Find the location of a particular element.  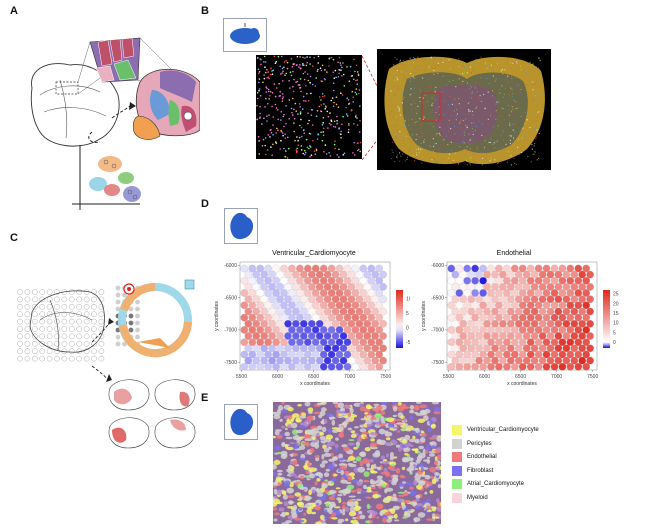

y-tick-label: -7500 is located at coordinates (230, 363).